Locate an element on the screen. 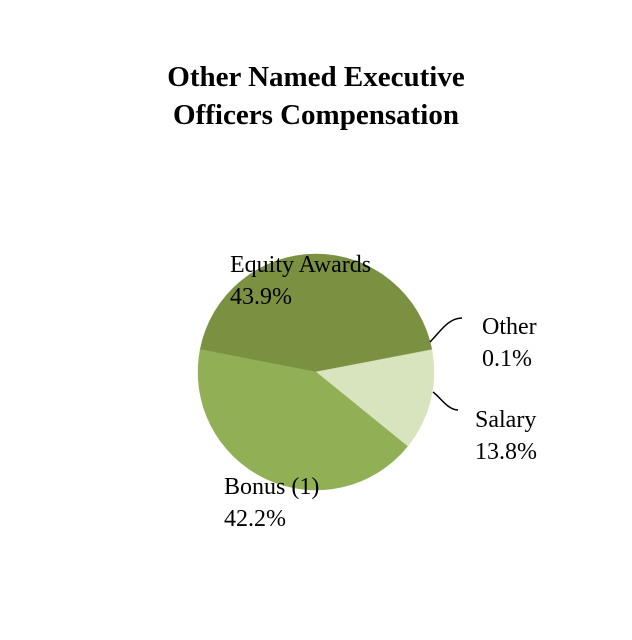  salary-label: Salary is located at coordinates (505, 420).